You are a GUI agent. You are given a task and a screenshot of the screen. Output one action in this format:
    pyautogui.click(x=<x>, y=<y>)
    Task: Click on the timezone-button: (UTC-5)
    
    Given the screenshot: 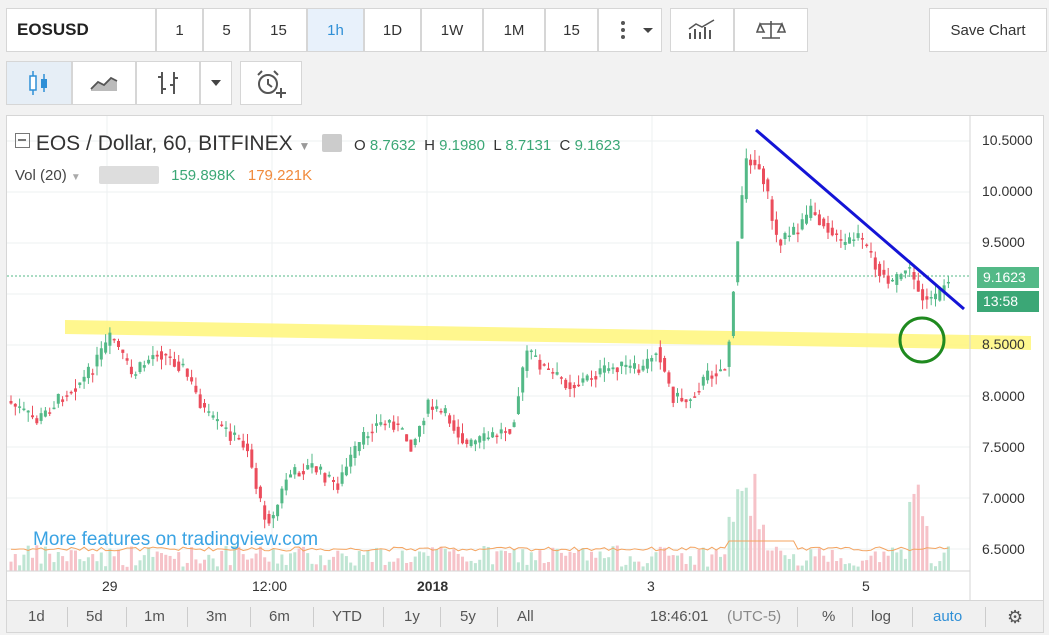 What is the action you would take?
    pyautogui.click(x=754, y=616)
    